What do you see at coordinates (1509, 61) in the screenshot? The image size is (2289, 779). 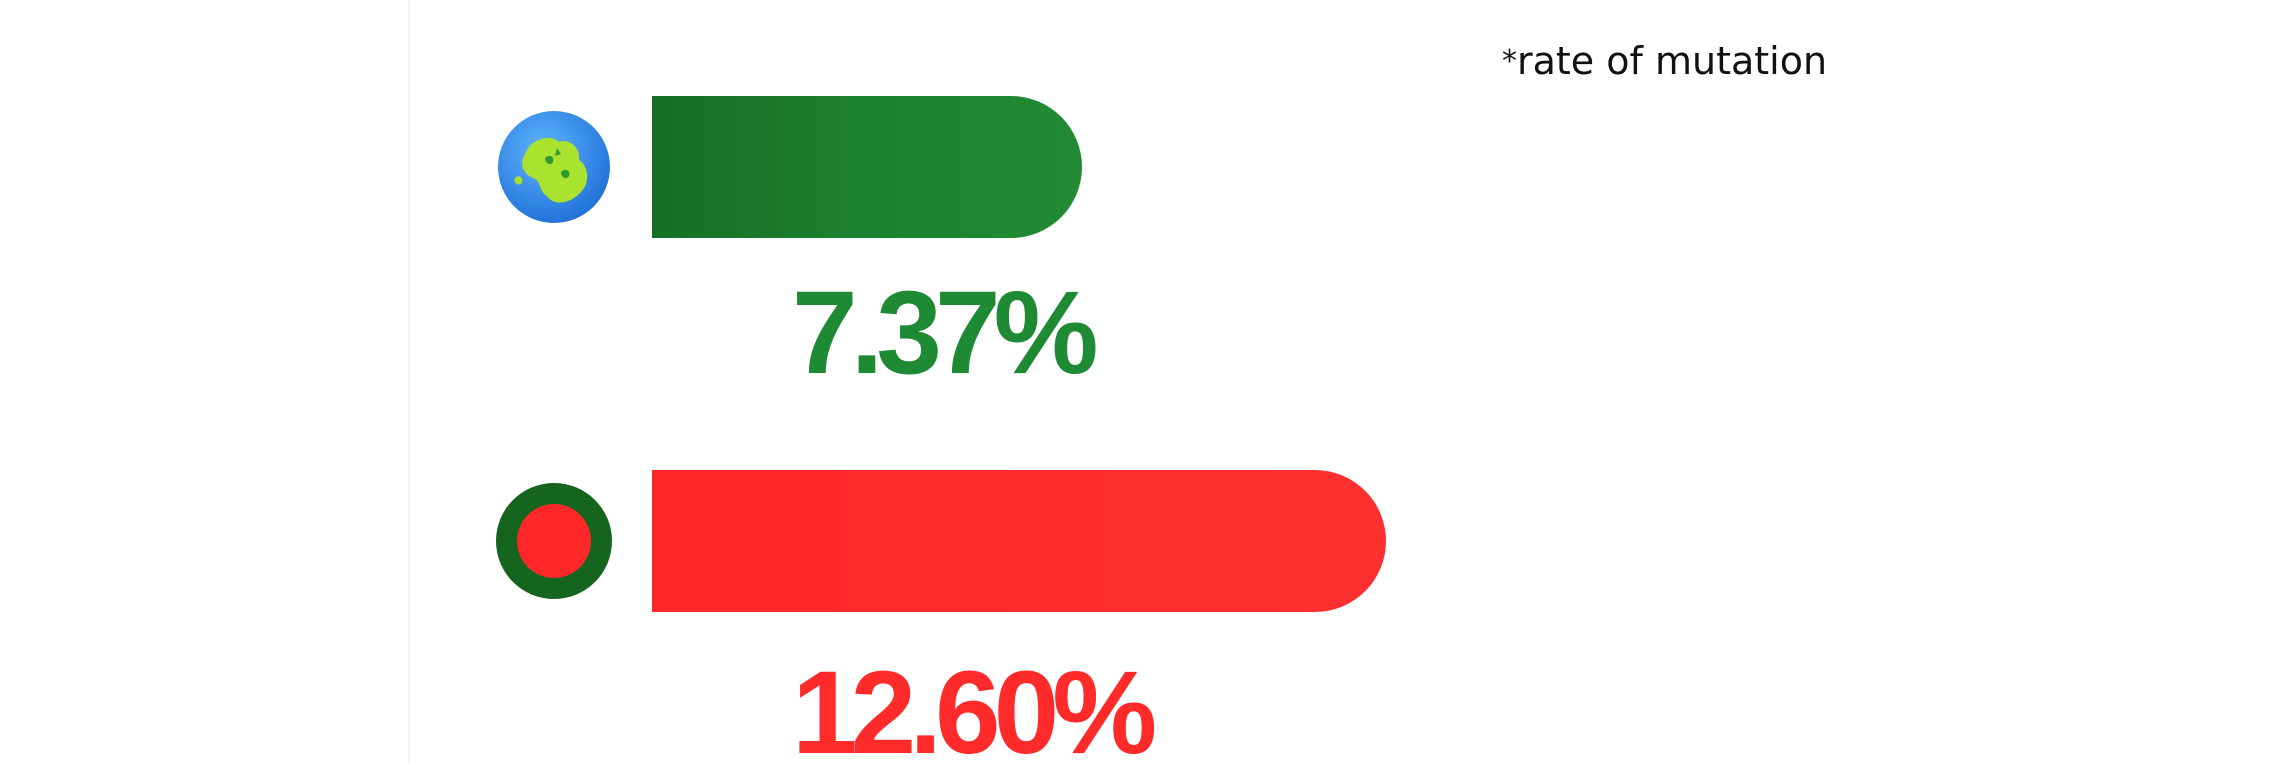 I see `note-marker: *` at bounding box center [1509, 61].